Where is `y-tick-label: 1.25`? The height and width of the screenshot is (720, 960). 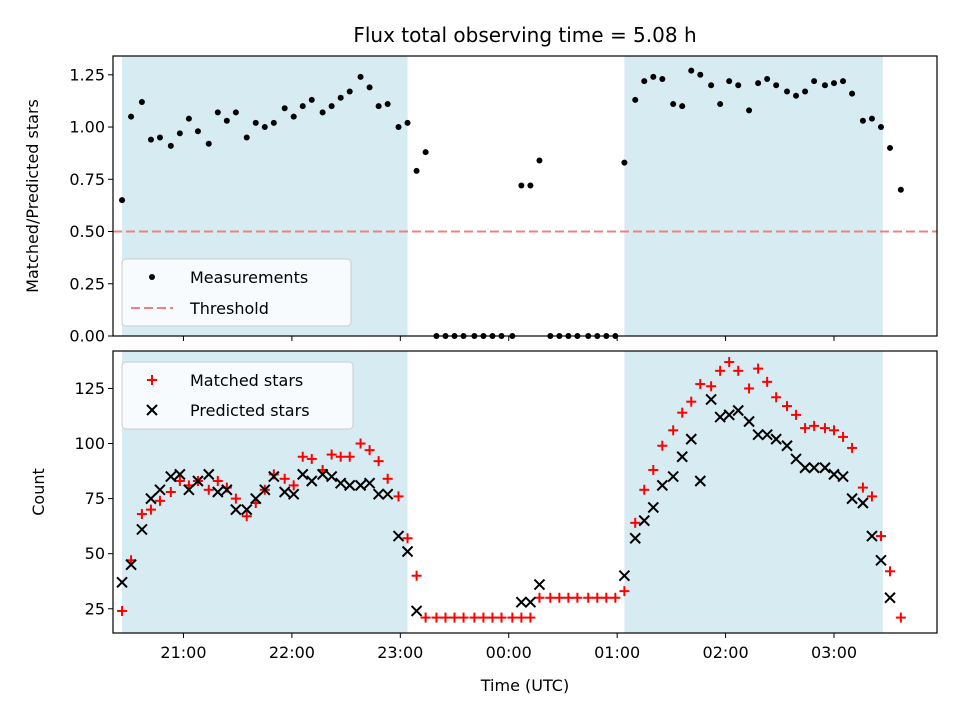 y-tick-label: 1.25 is located at coordinates (87, 74).